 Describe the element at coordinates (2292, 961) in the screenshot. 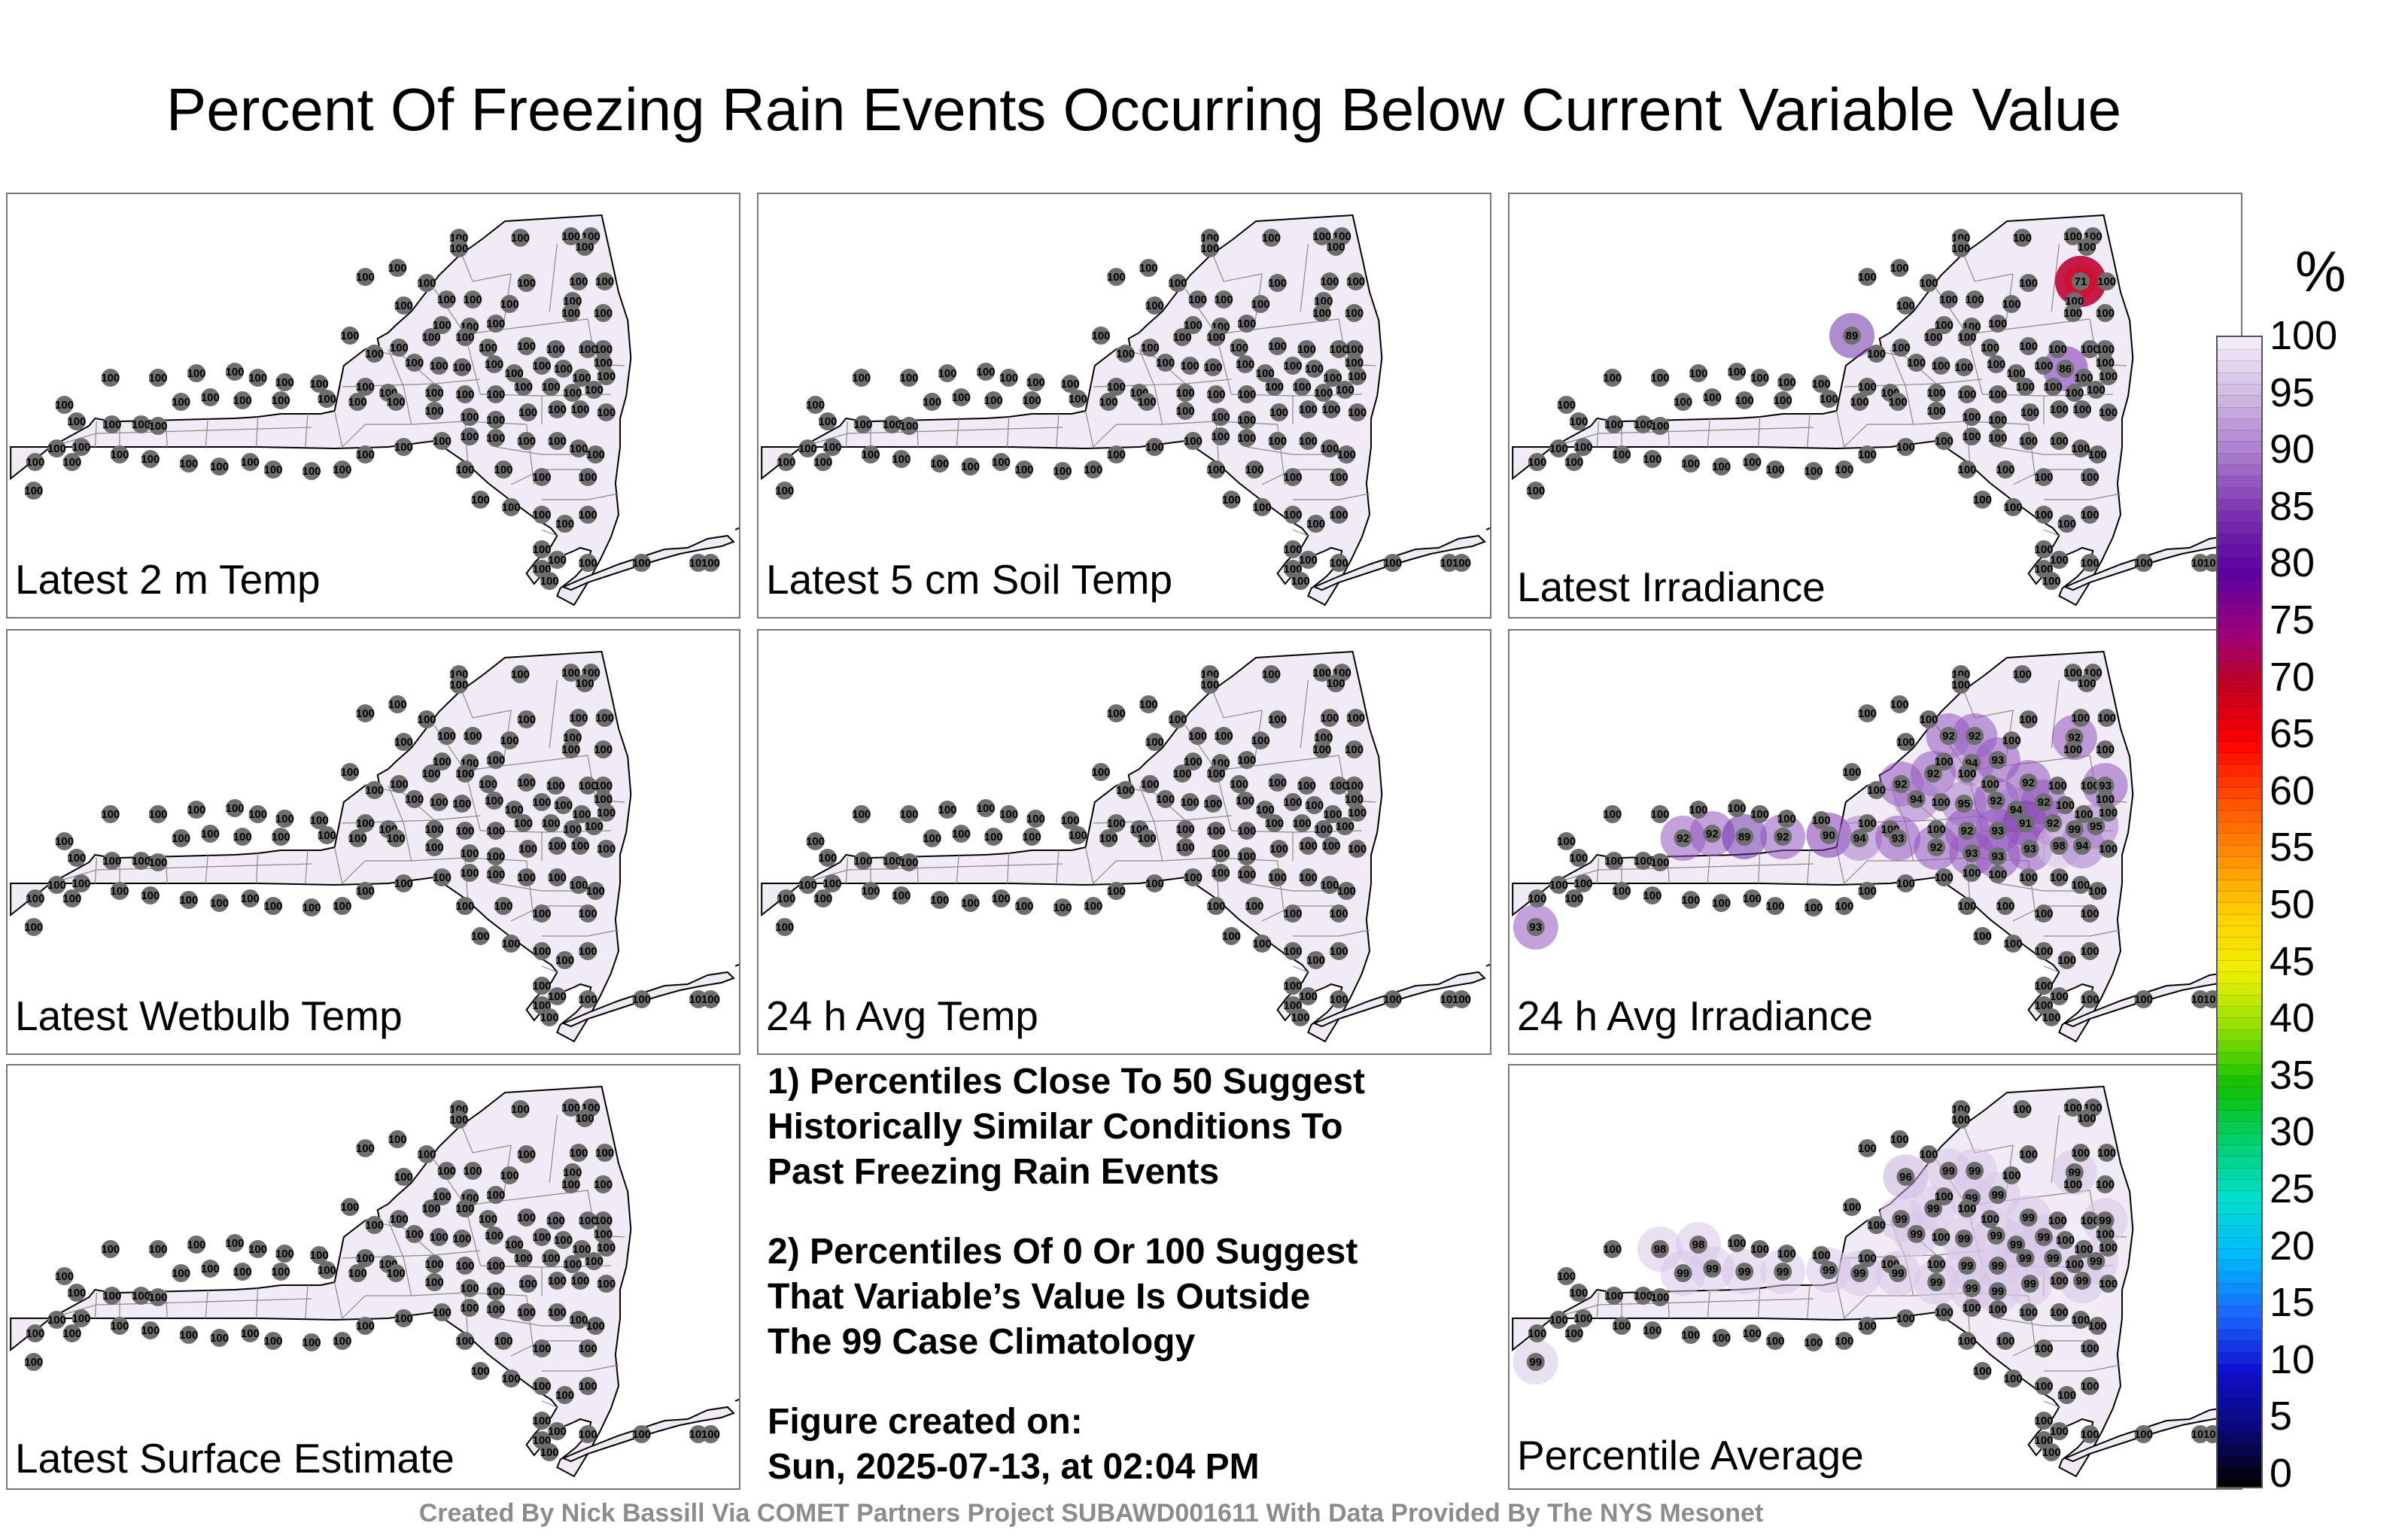

I see `colorbar-tick-label: 45` at that location.